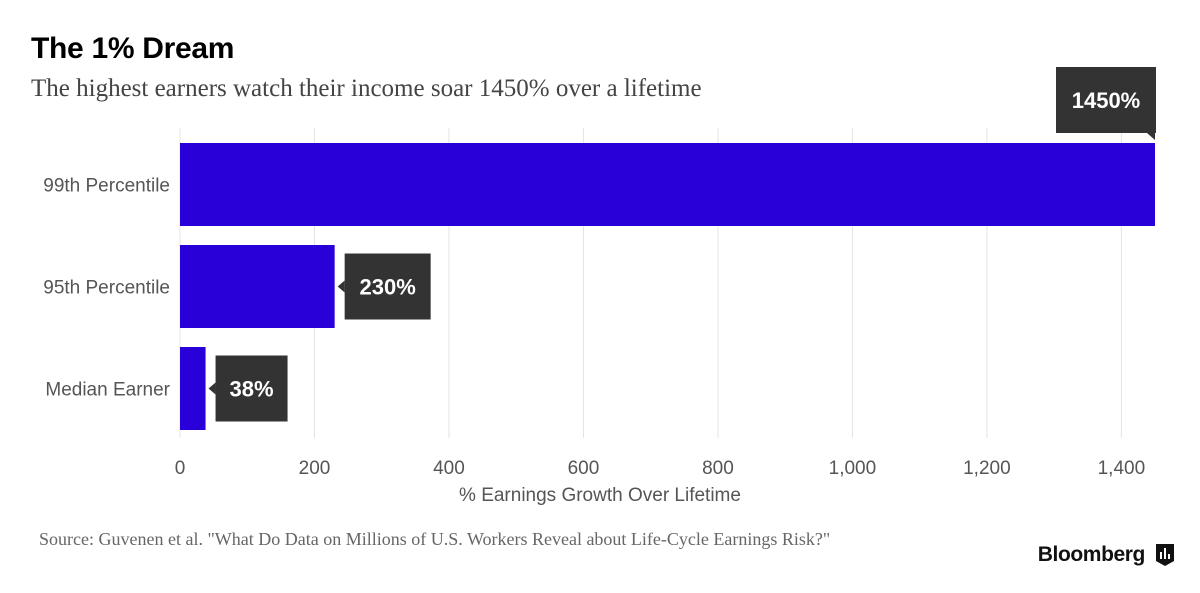 This screenshot has height=593, width=1200. Describe the element at coordinates (853, 468) in the screenshot. I see `x-tick-label: 1,000` at that location.